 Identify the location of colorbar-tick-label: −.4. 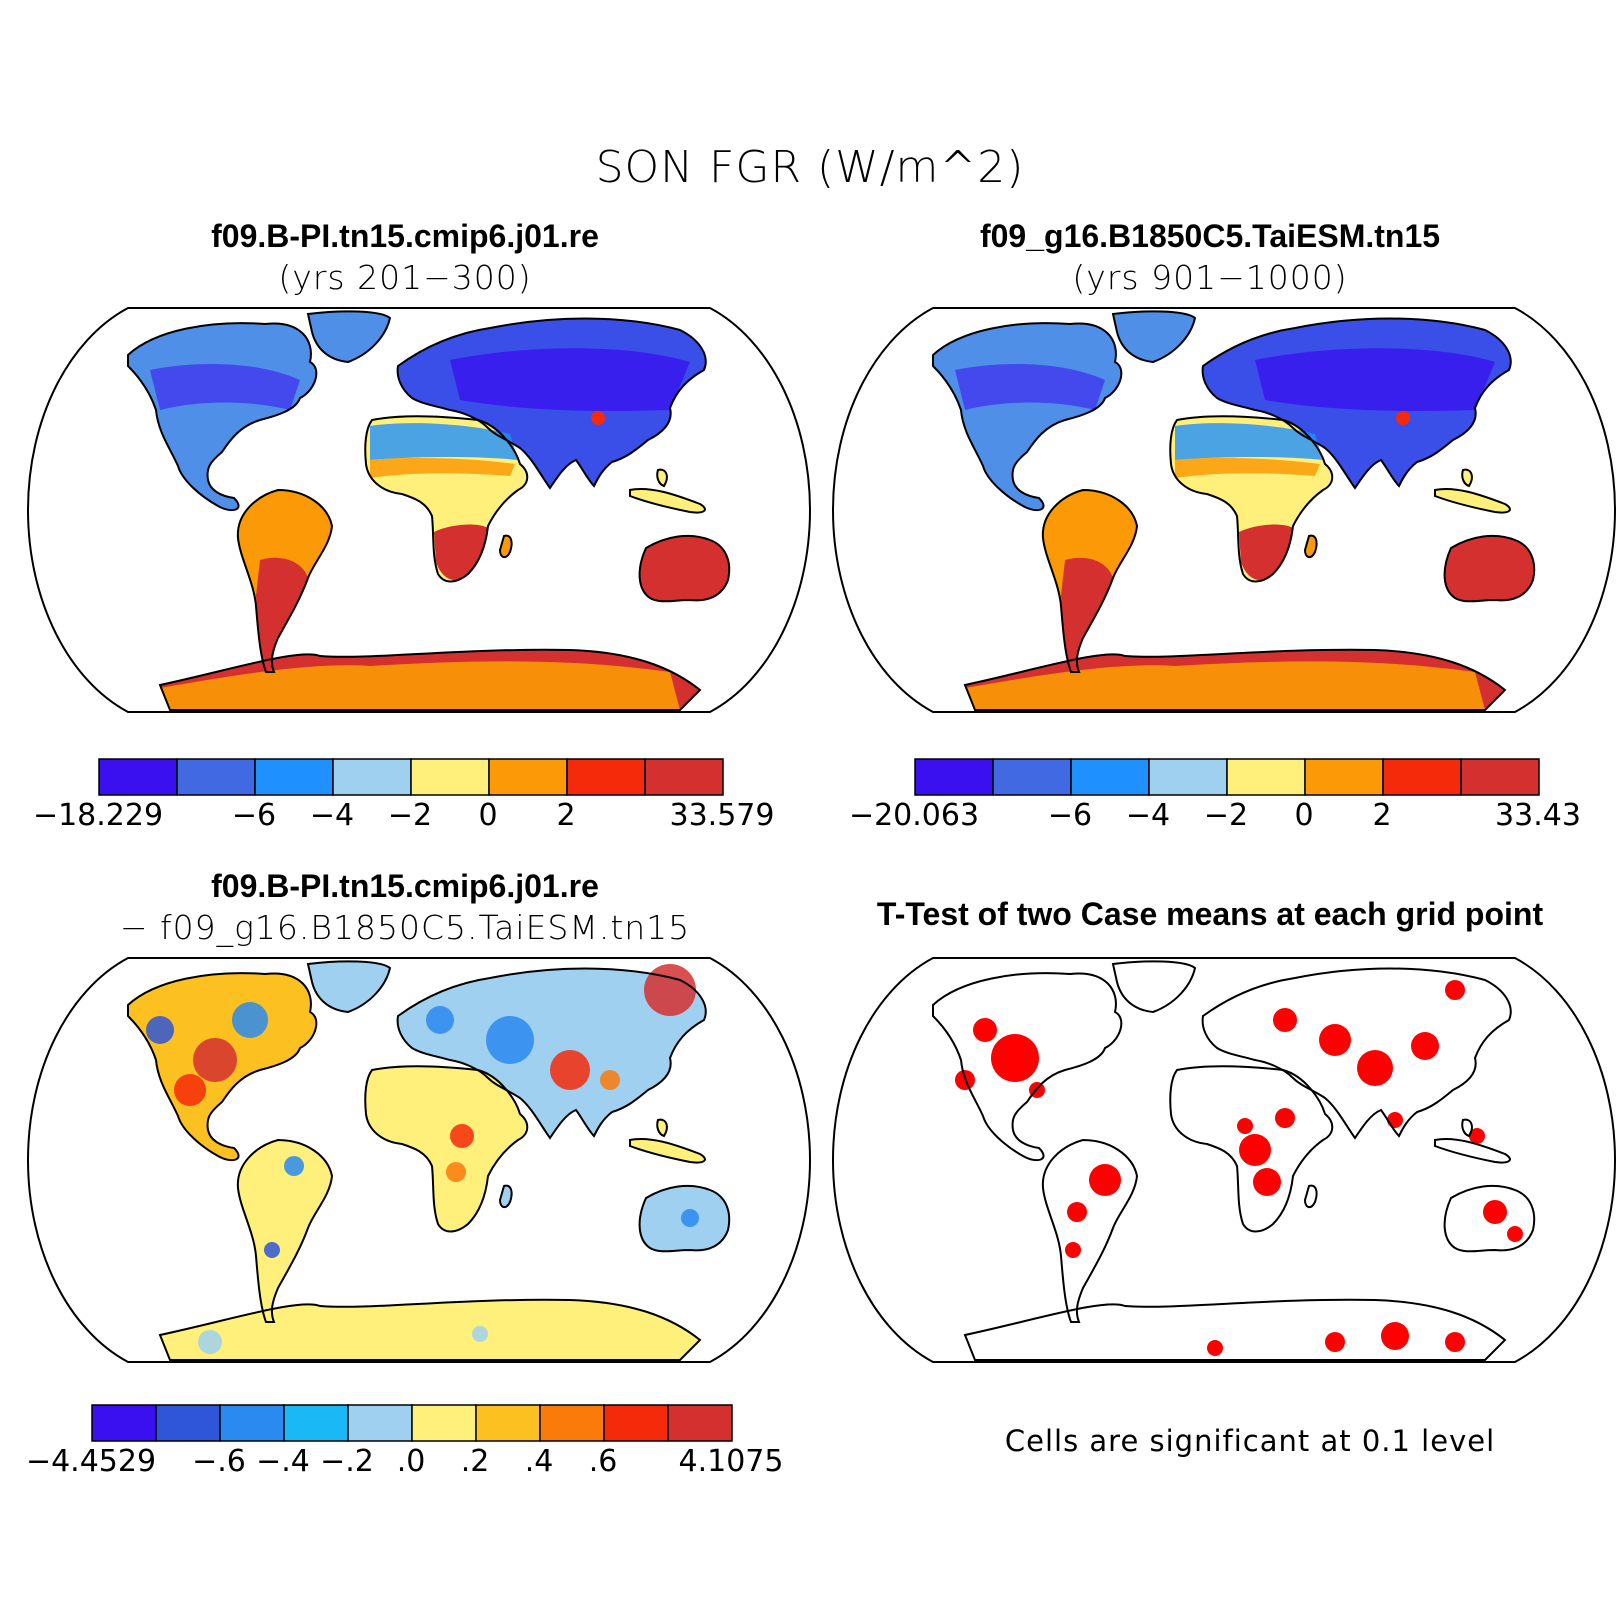
(283, 1461).